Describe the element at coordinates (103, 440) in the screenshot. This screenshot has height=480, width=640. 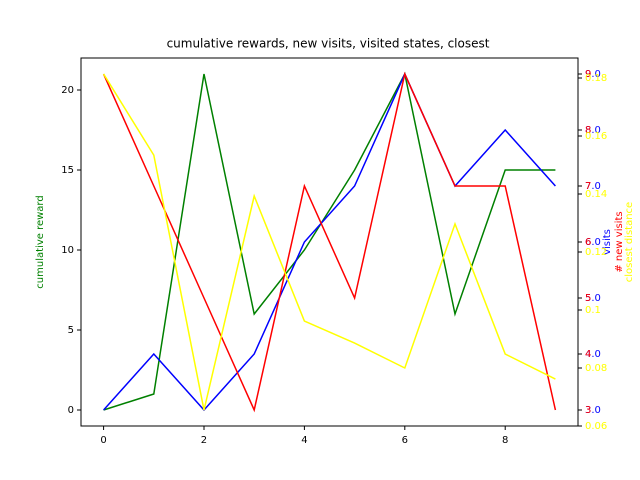
I see `x-tick-label: 0` at that location.